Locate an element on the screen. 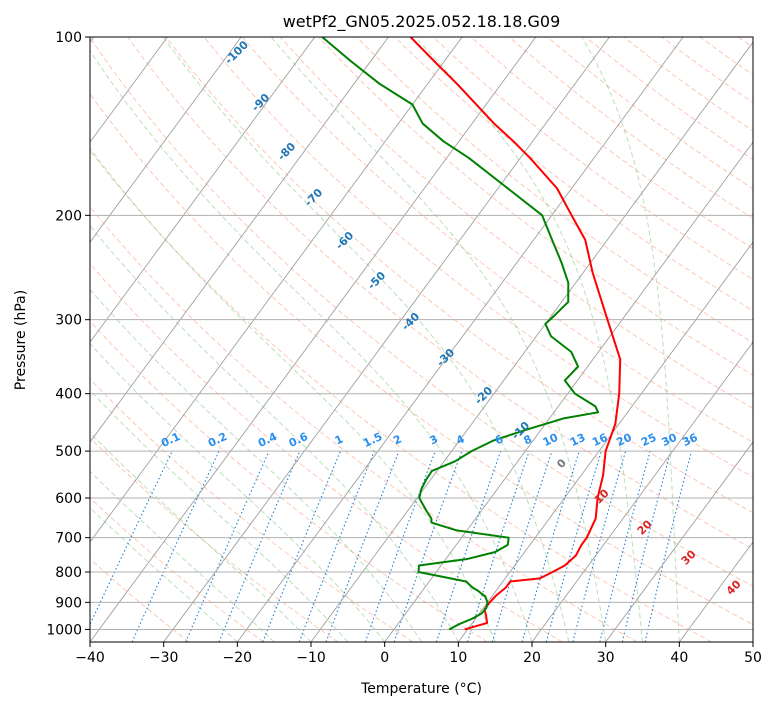 The height and width of the screenshot is (708, 775). isotherm-label: 0 is located at coordinates (561, 463).